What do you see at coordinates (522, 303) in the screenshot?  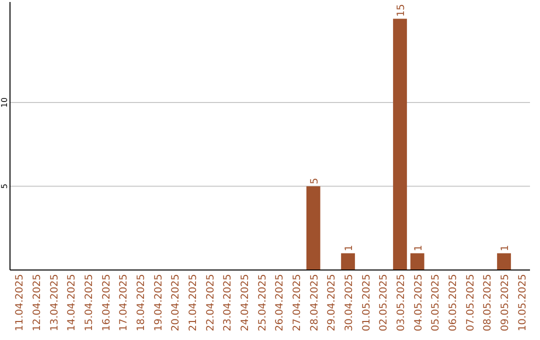 I see `x-tick-label: 10.05.2025` at bounding box center [522, 303].